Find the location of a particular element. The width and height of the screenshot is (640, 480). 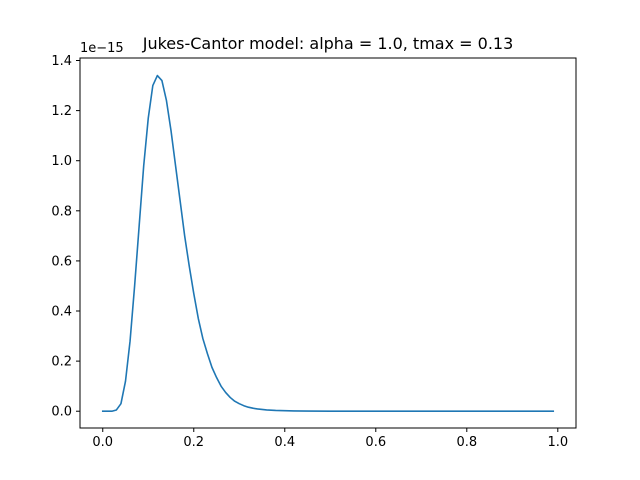

y-tick-label: 0.0 is located at coordinates (61, 412).